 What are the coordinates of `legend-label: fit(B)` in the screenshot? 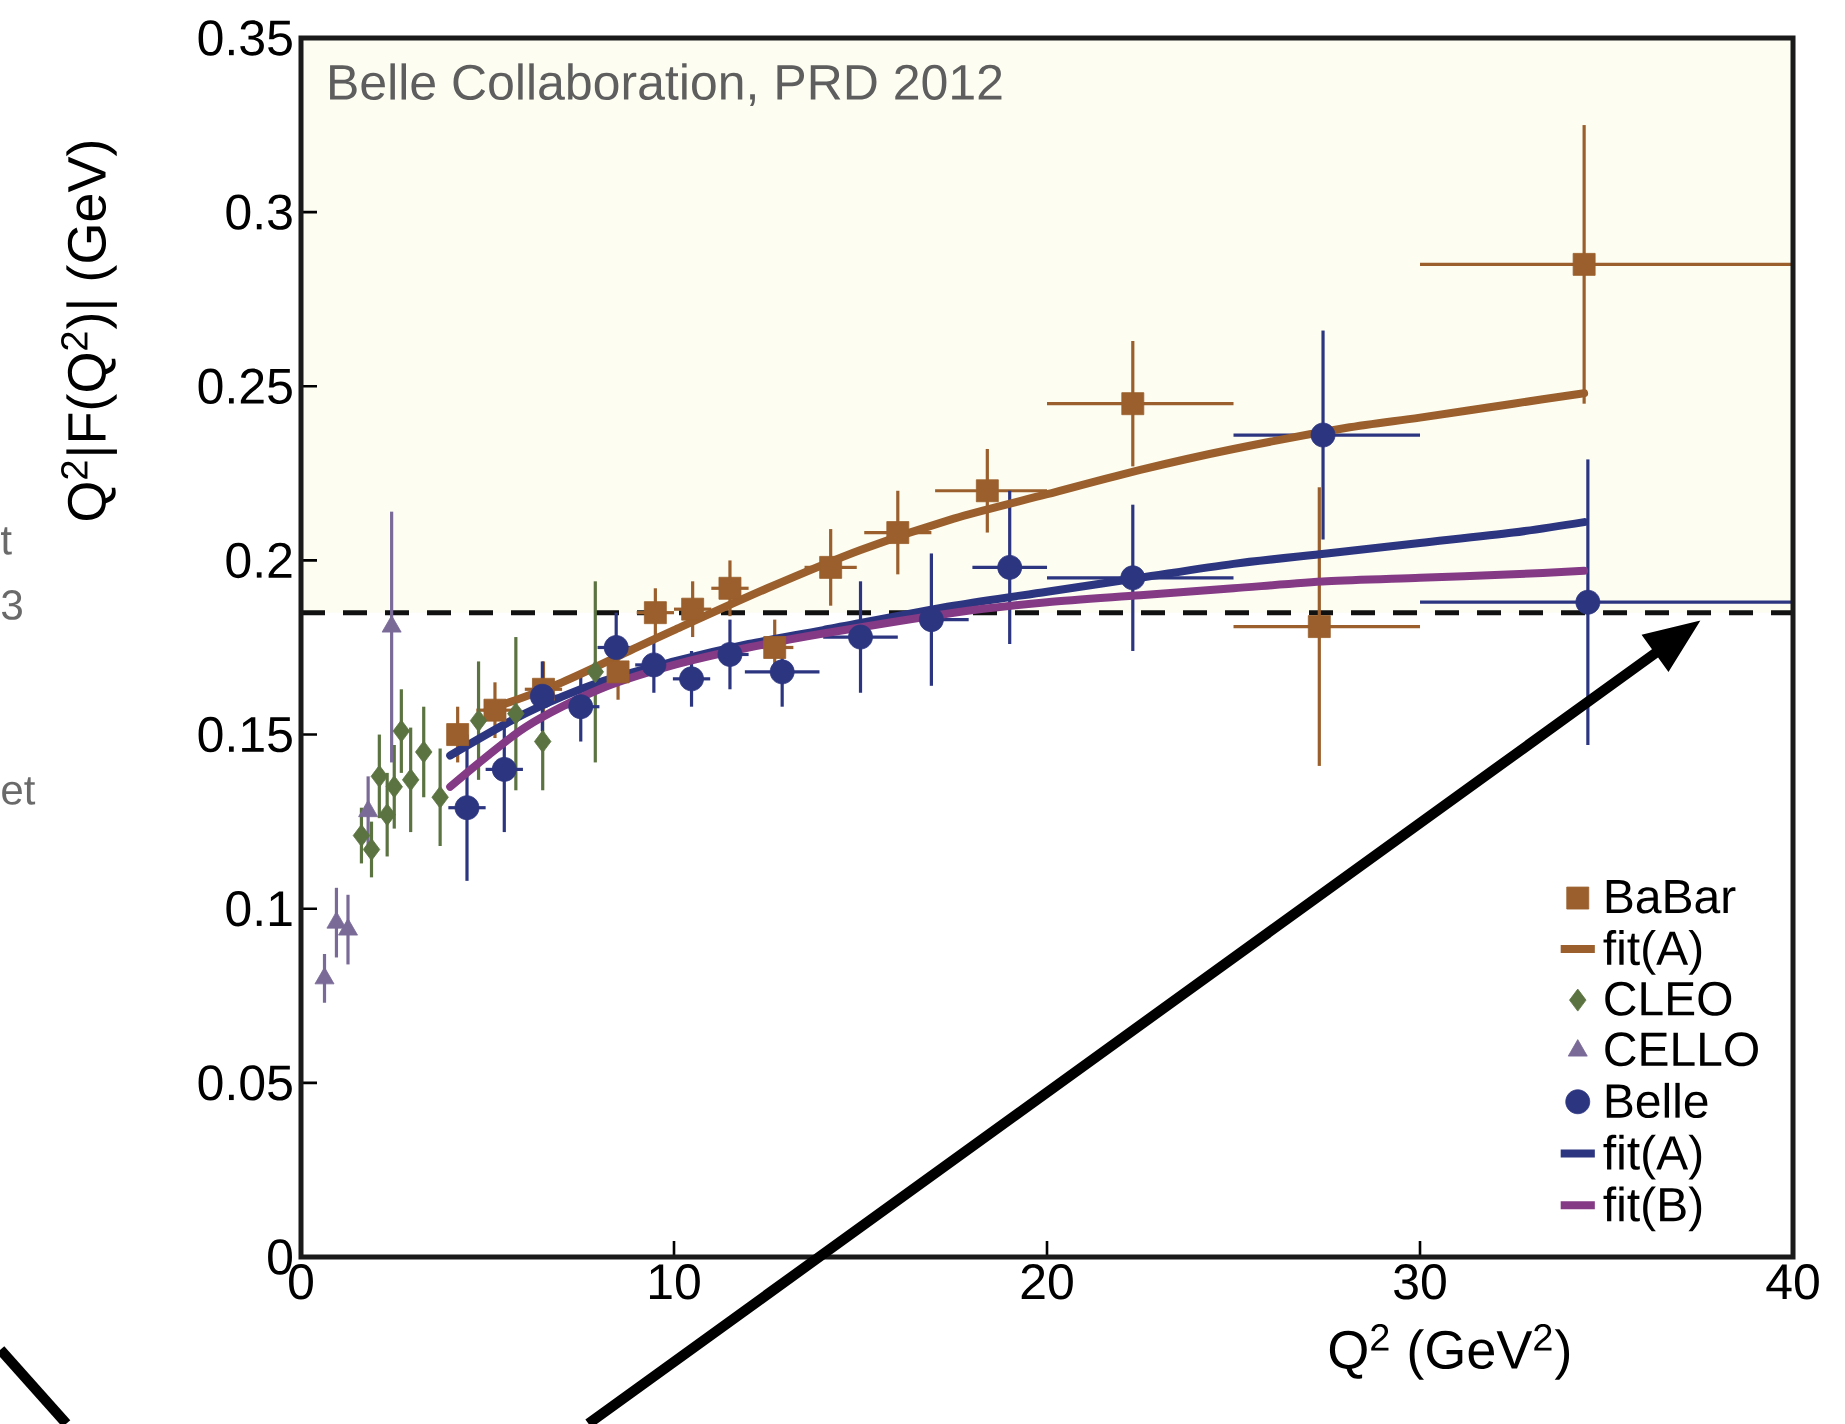 It's located at (1652, 1209).